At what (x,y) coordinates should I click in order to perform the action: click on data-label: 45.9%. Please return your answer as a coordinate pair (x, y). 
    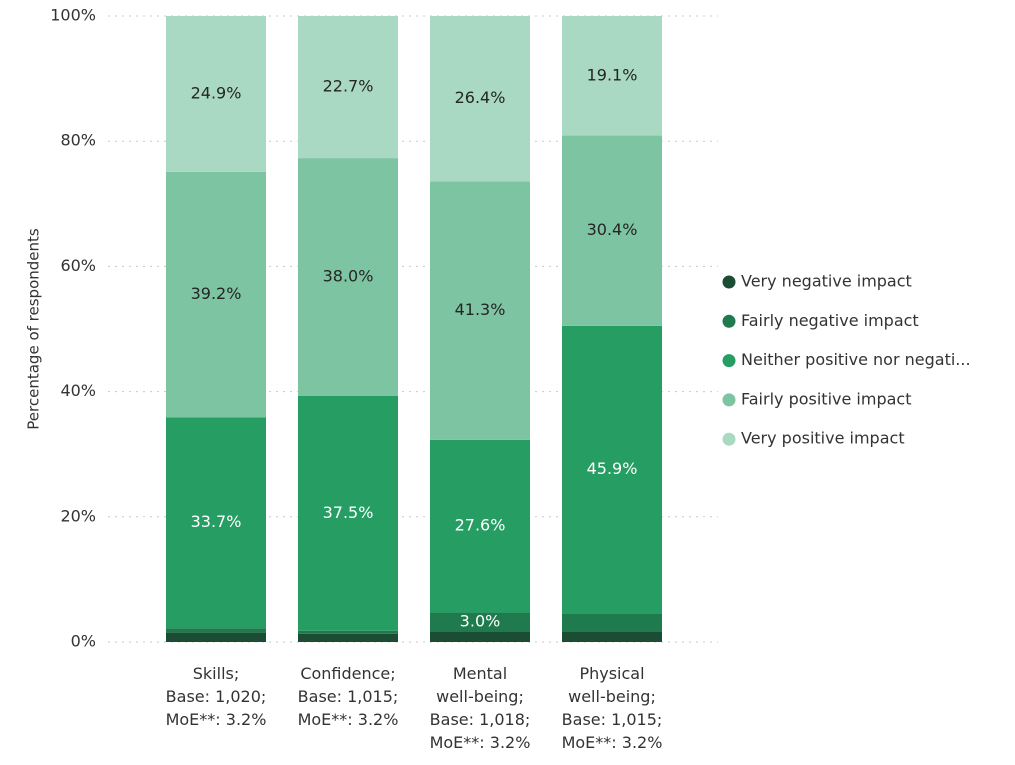
    Looking at the image, I should click on (612, 468).